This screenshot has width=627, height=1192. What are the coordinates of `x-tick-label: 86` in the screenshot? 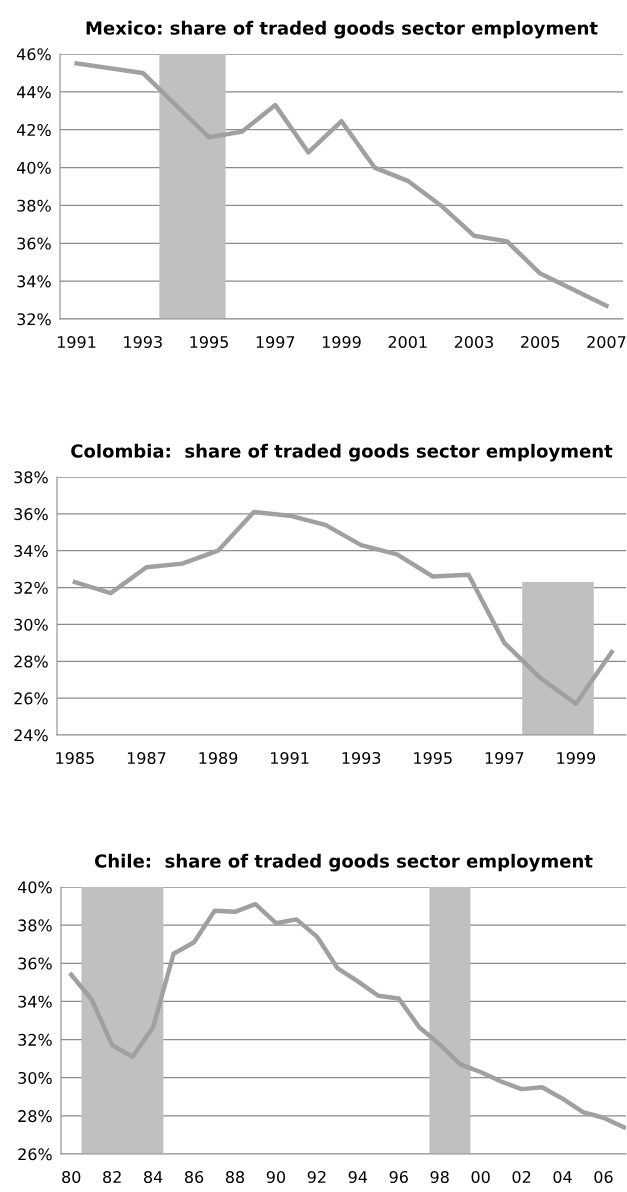 It's located at (194, 1177).